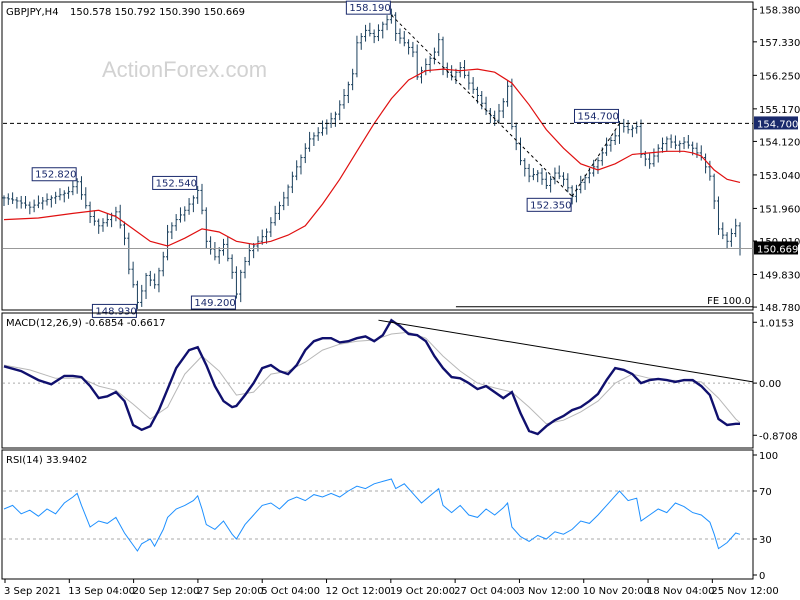  Describe the element at coordinates (779, 308) in the screenshot. I see `price-tick-label: 148.780` at that location.